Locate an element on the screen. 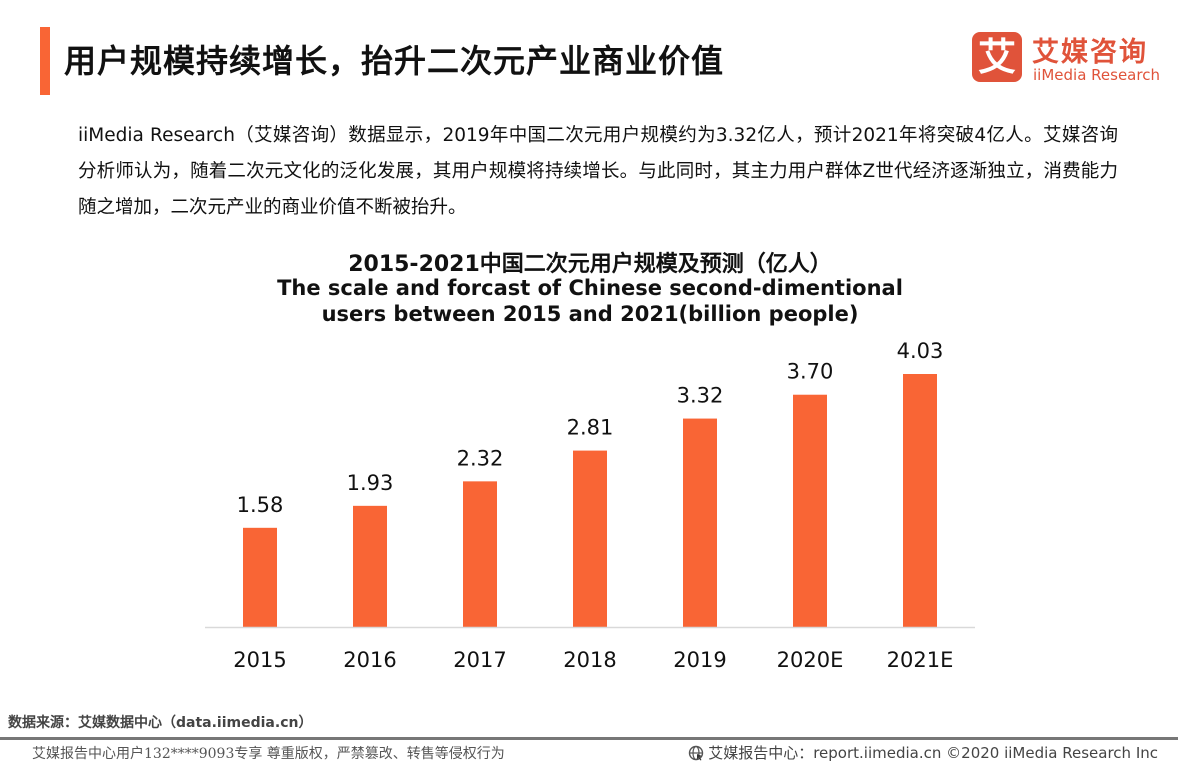 The width and height of the screenshot is (1178, 765). logo-mark-icon: 艾 is located at coordinates (997, 57).